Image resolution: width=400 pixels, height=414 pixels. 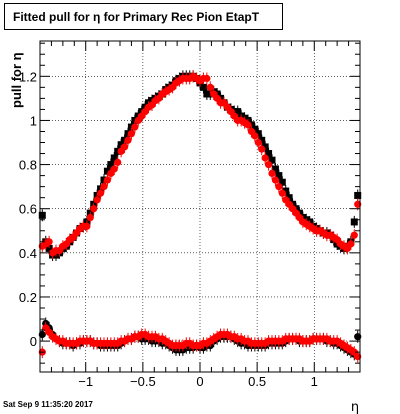 What do you see at coordinates (28, 253) in the screenshot?
I see `y-tick-label: 0.4` at bounding box center [28, 253].